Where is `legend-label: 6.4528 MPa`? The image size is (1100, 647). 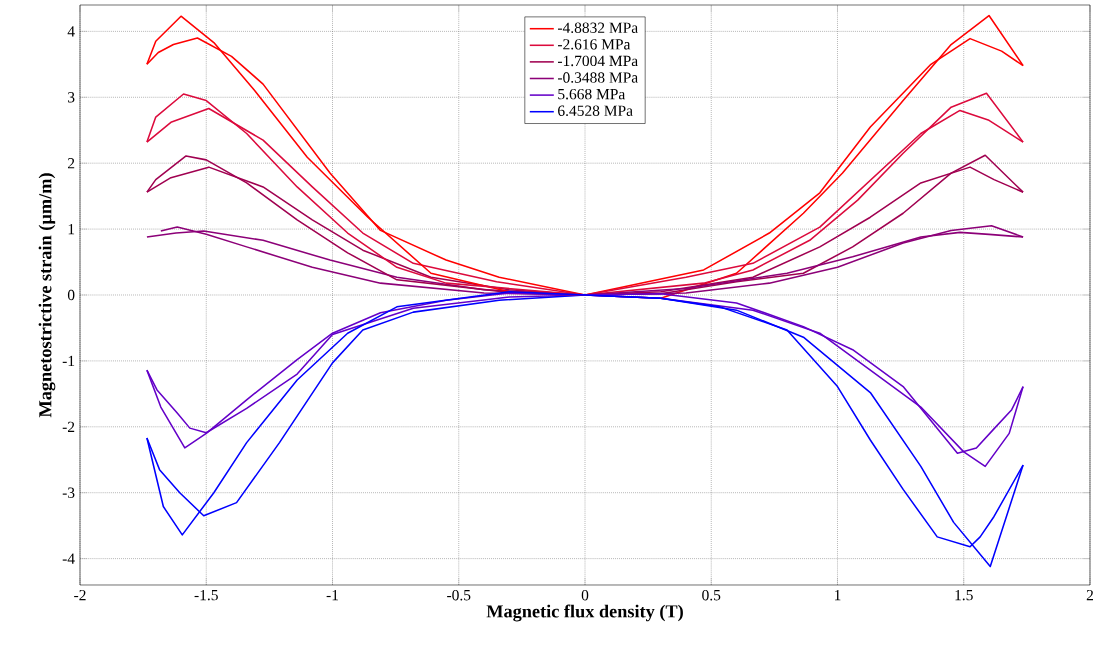
legend-label: 6.4528 MPa is located at coordinates (595, 111).